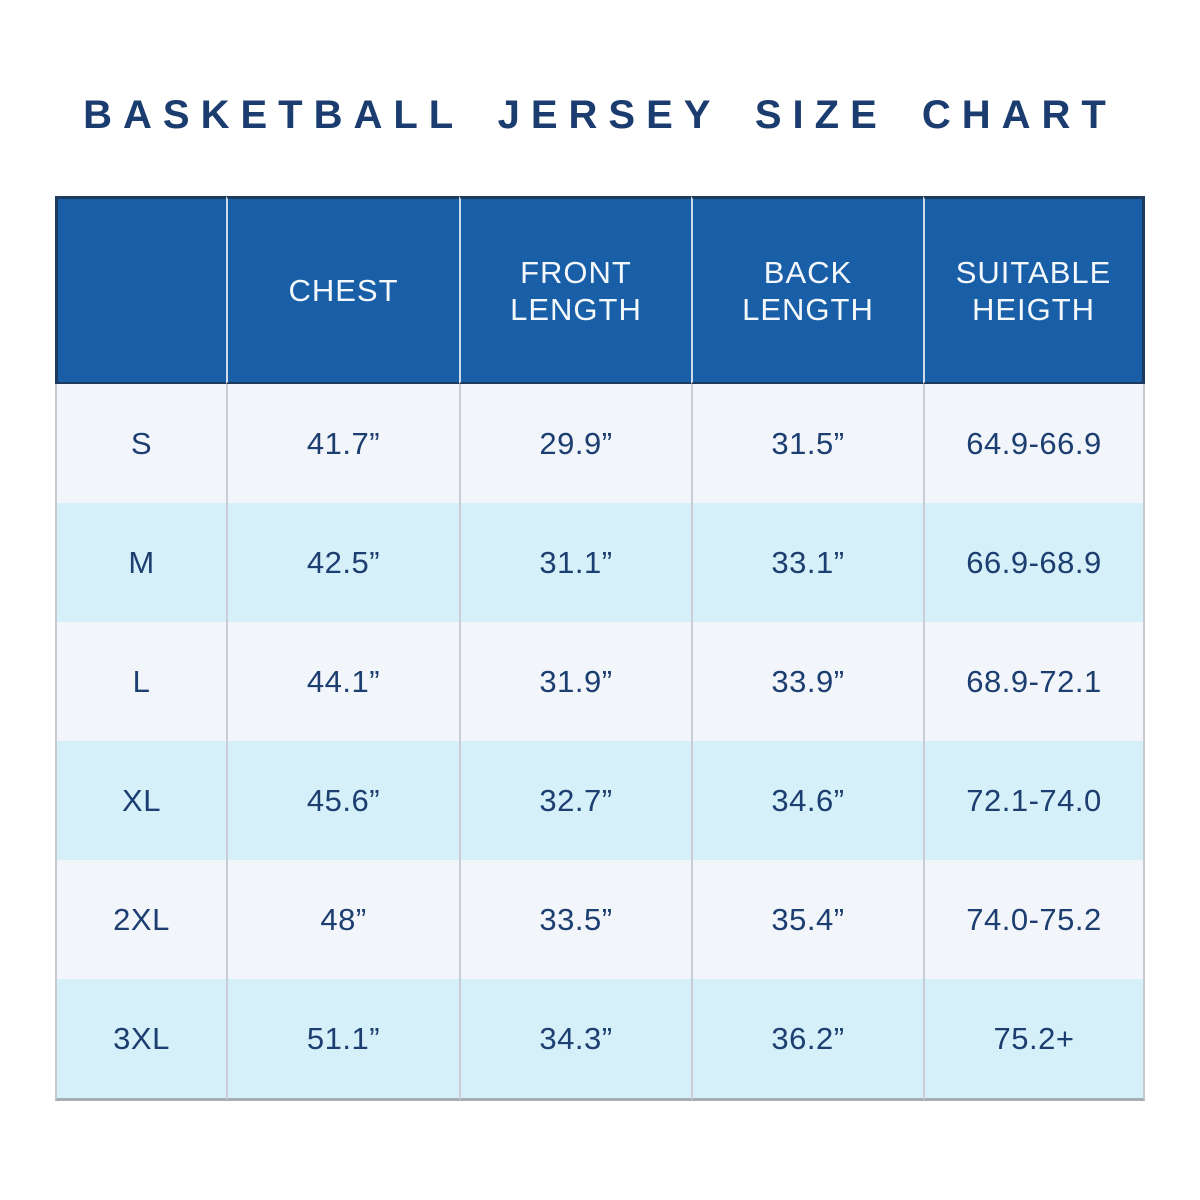  Describe the element at coordinates (342, 562) in the screenshot. I see `chest-cell: 42.5”` at that location.